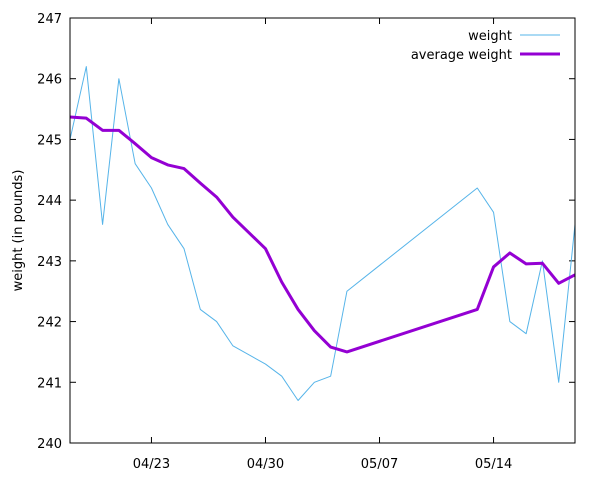 The width and height of the screenshot is (600, 480). Describe the element at coordinates (49, 323) in the screenshot. I see `y-tick-label: 242` at that location.